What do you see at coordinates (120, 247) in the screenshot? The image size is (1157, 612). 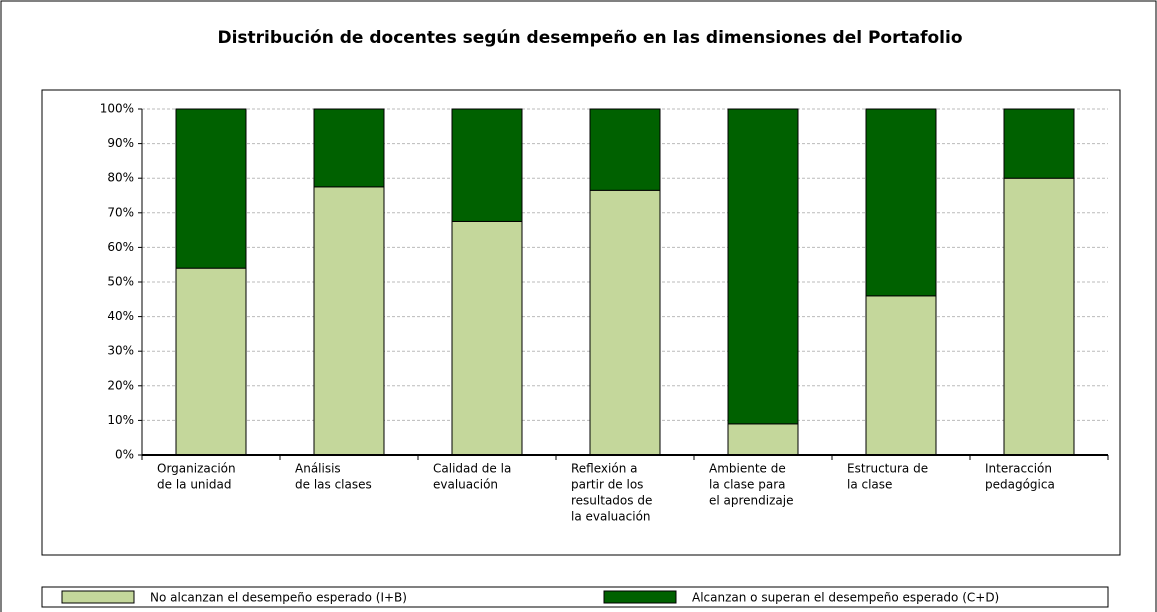 I see `y-tick-label: 60%` at bounding box center [120, 247].